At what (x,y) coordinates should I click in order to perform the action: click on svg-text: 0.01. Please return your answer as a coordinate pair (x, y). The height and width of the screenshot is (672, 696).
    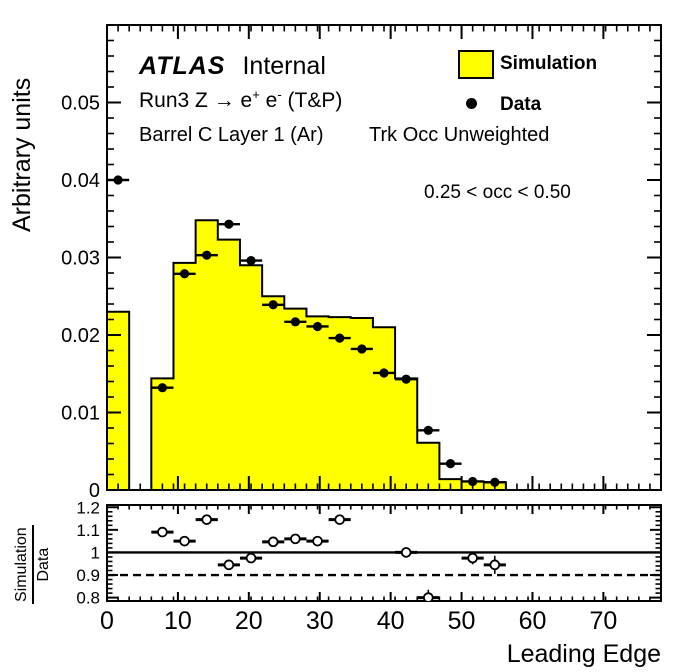
    Looking at the image, I should click on (80, 414).